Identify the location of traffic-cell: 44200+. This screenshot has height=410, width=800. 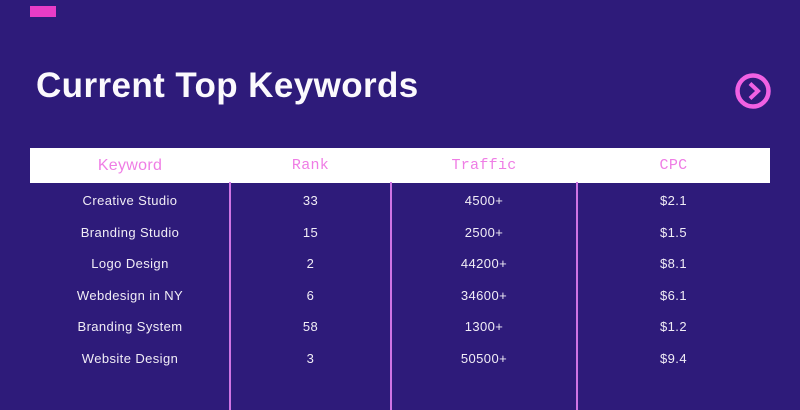
(484, 264).